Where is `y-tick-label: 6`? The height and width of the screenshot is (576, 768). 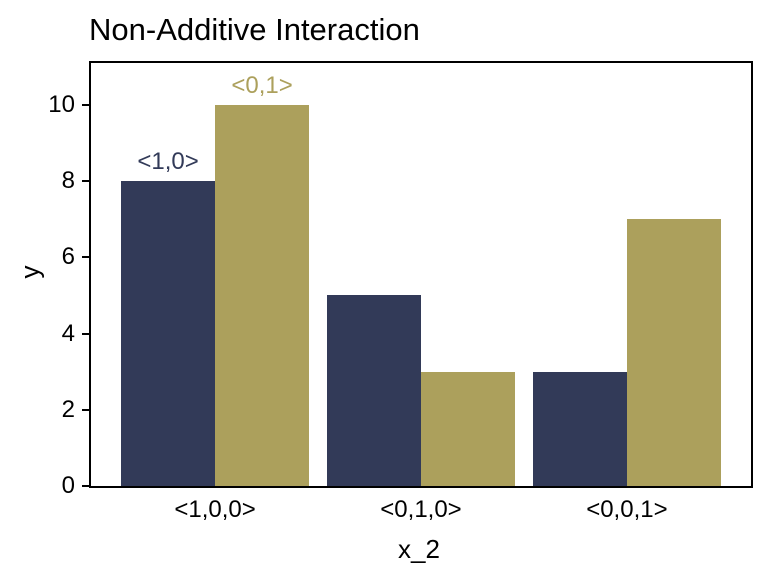
y-tick-label: 6 is located at coordinates (68, 257).